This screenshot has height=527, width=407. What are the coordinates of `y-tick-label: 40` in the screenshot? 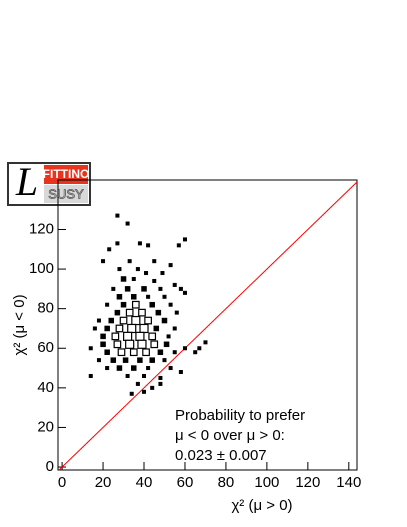 It's located at (45, 387).